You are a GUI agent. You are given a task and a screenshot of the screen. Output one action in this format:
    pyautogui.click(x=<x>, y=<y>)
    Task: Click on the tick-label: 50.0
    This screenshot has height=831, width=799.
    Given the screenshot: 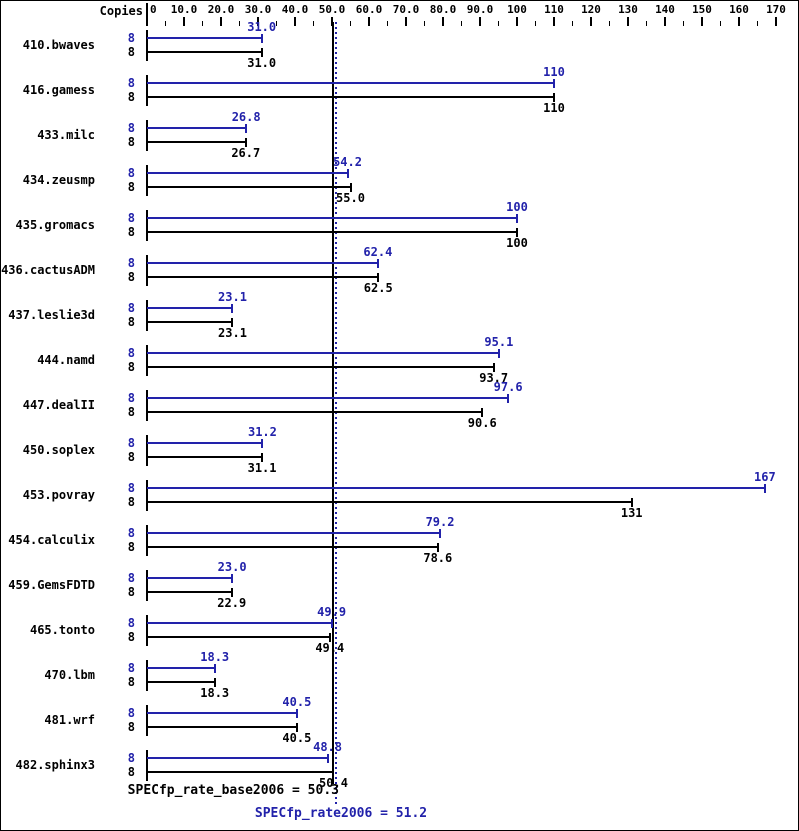 What is the action you would take?
    pyautogui.click(x=332, y=9)
    